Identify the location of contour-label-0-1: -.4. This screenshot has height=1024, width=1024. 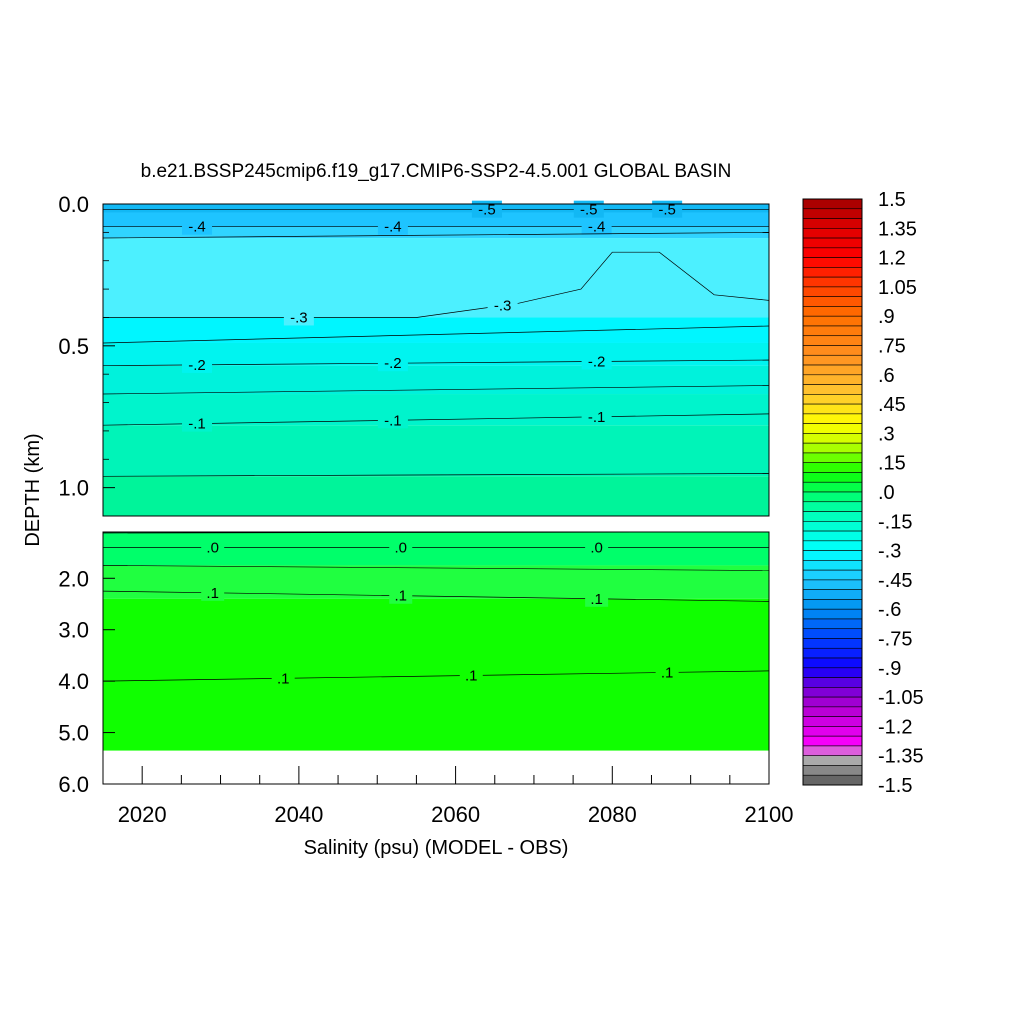
(393, 227).